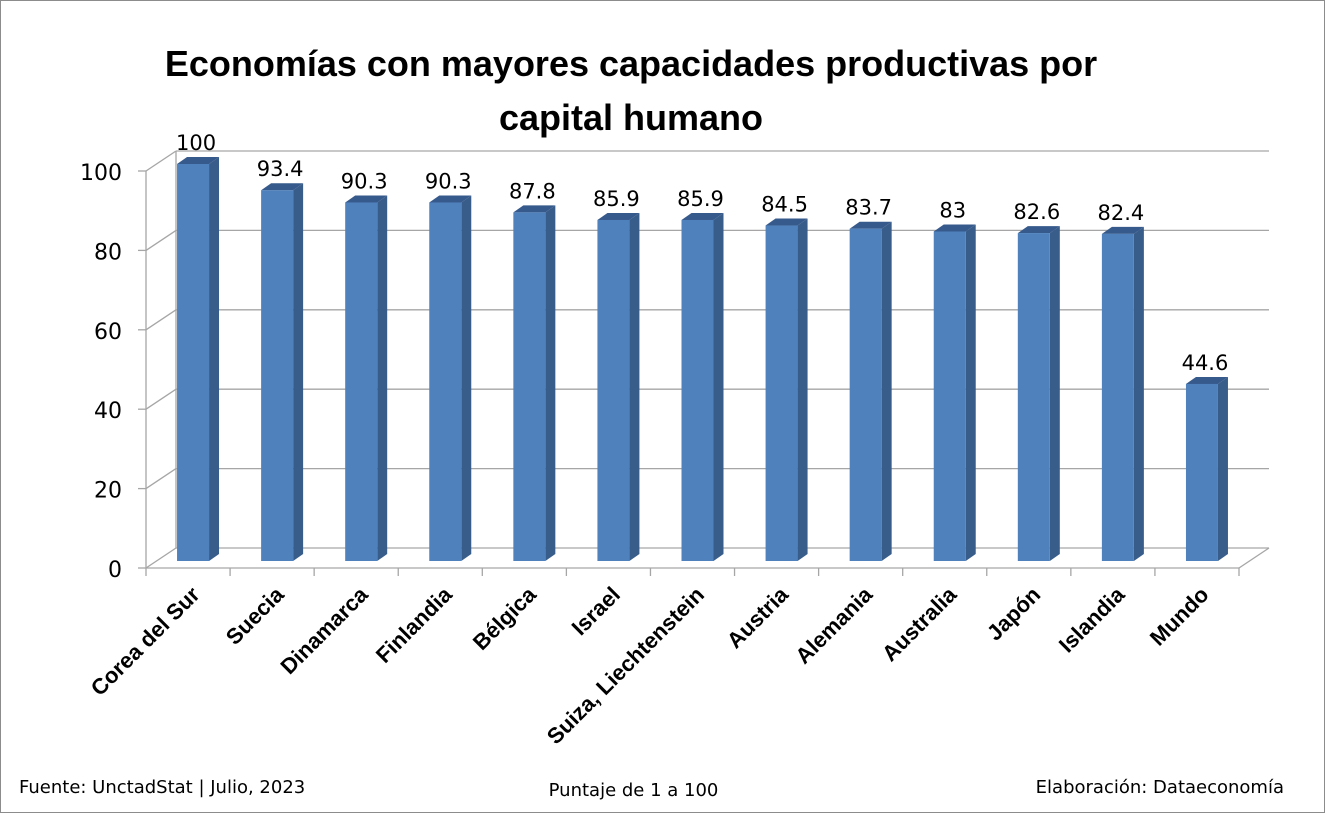 This screenshot has height=813, width=1325. I want to click on value-label: 93.4, so click(280, 169).